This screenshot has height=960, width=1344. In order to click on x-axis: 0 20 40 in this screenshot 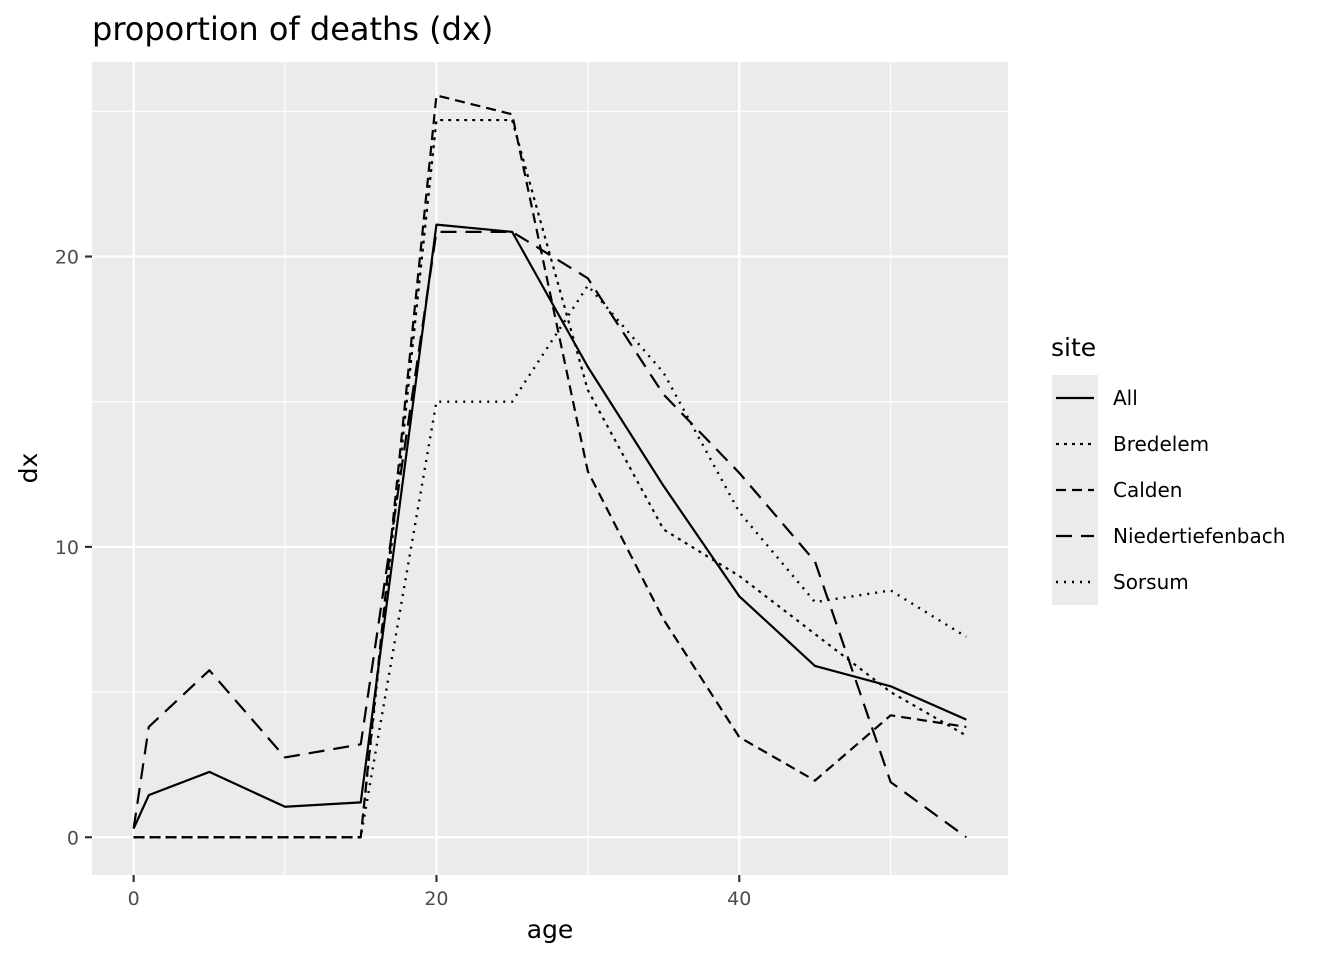, I will do `click(439, 892)`.